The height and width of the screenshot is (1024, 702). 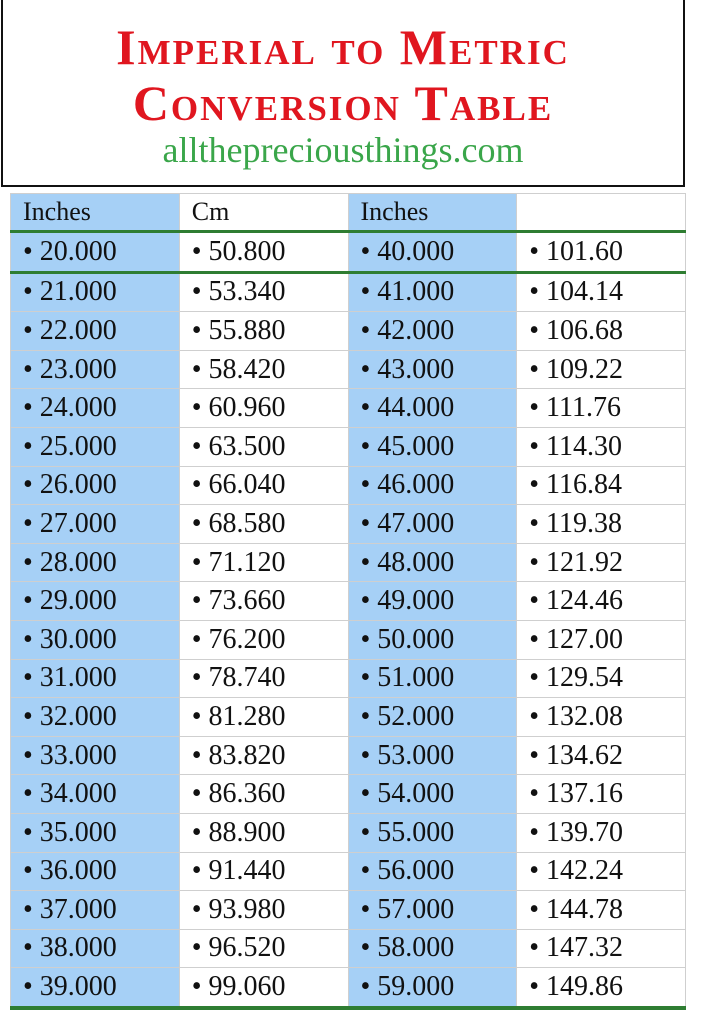 What do you see at coordinates (95, 213) in the screenshot?
I see `header-inches-1: Inches` at bounding box center [95, 213].